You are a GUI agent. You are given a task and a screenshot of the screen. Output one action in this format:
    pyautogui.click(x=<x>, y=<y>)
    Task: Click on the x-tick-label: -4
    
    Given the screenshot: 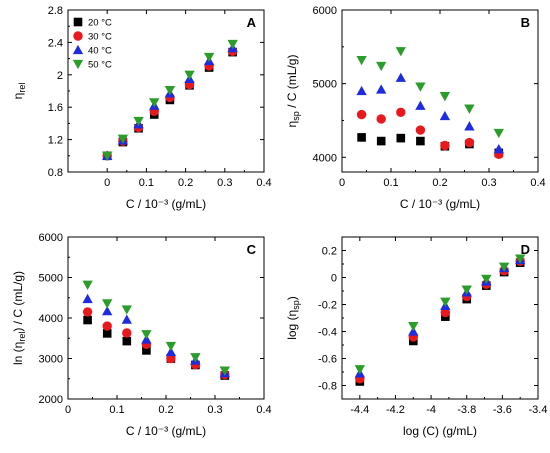 What is the action you would take?
    pyautogui.click(x=431, y=410)
    